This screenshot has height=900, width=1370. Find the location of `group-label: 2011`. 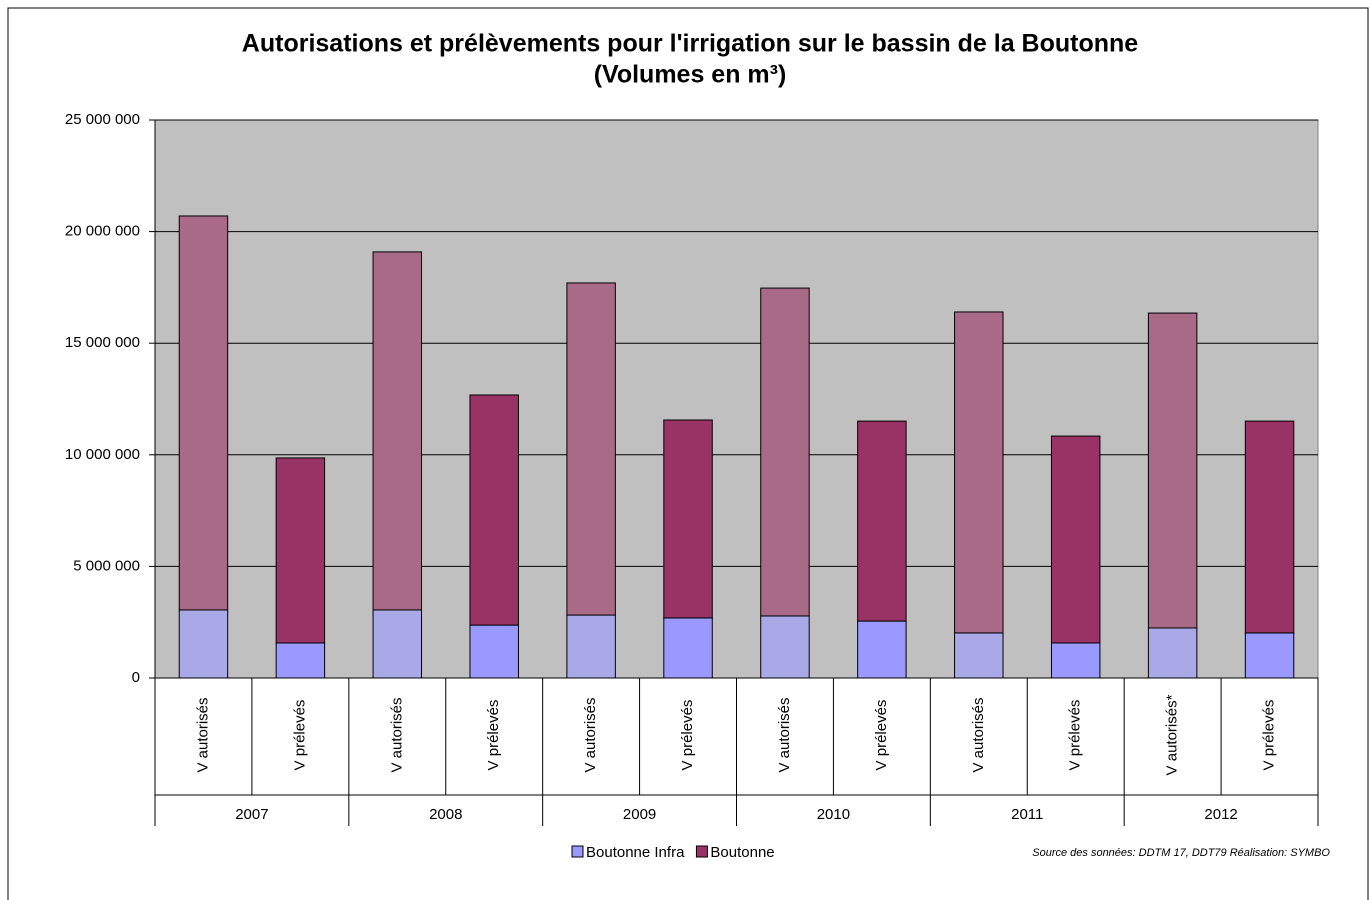

group-label: 2011 is located at coordinates (1027, 814).